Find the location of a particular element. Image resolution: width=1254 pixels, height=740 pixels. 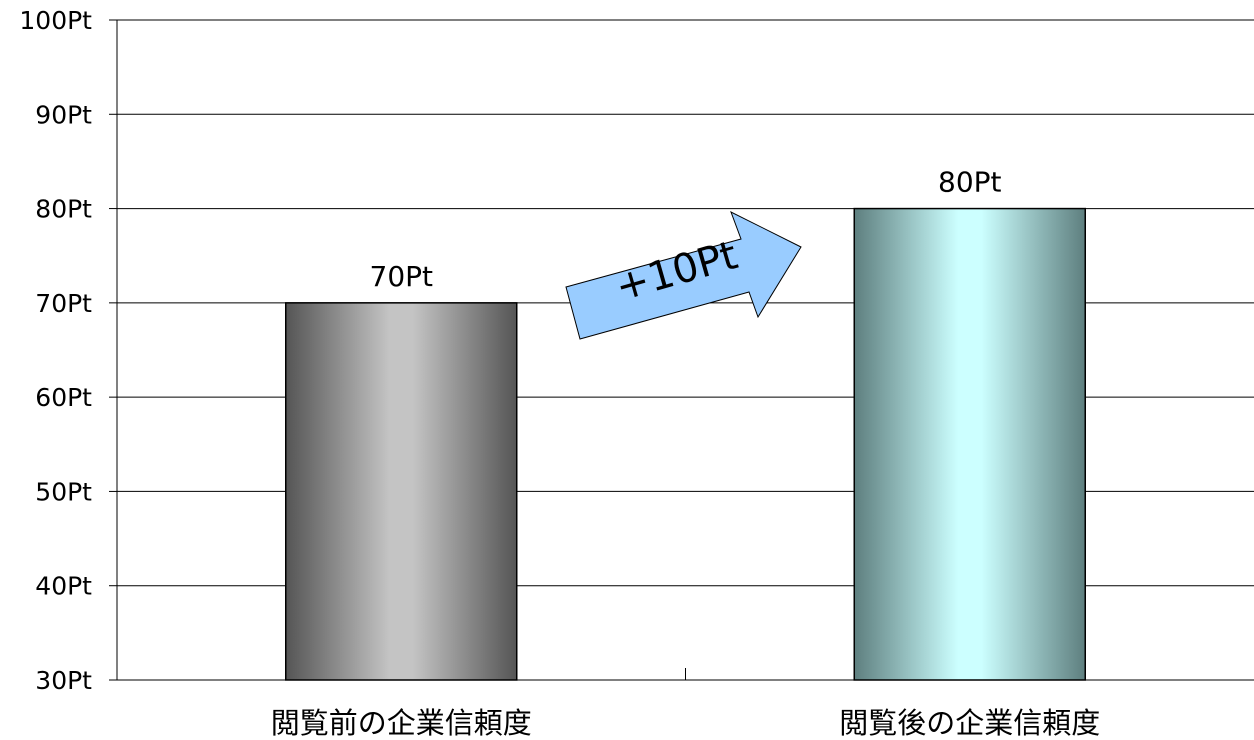

y-tick-label: 40Pt is located at coordinates (63, 586).